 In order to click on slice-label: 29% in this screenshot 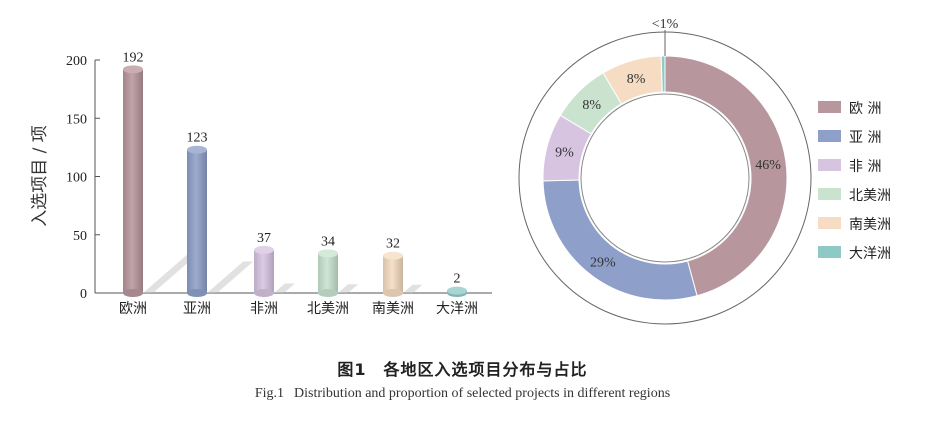, I will do `click(603, 262)`.